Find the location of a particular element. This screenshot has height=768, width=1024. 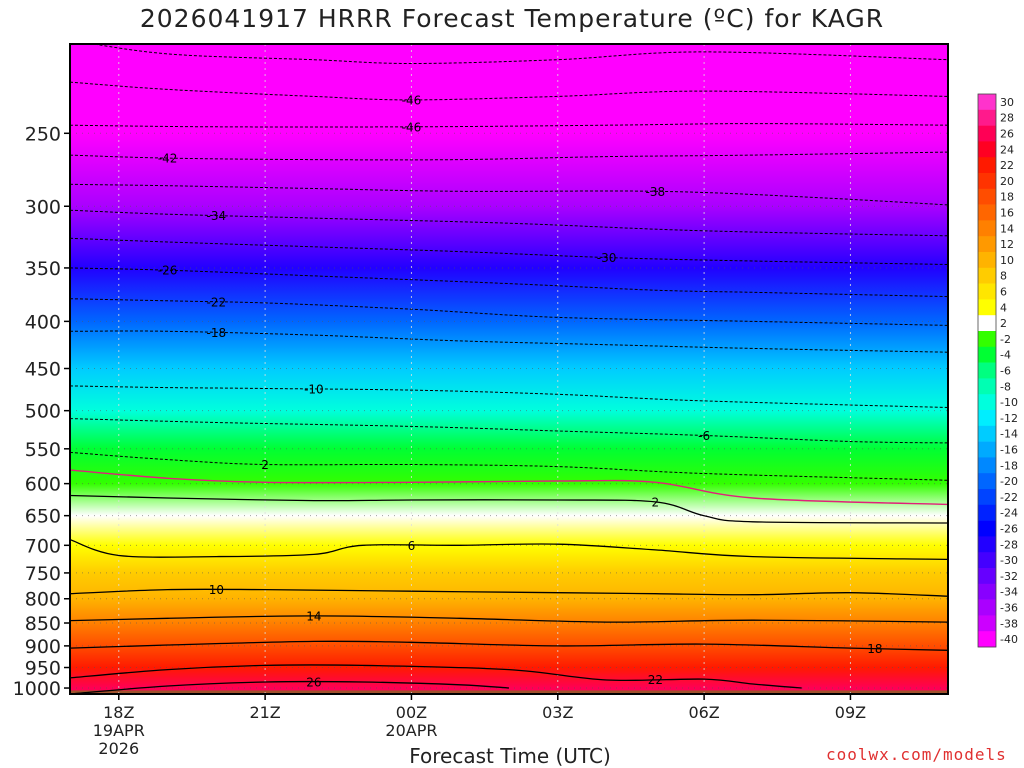

x-tick-label: 19APR is located at coordinates (119, 730).